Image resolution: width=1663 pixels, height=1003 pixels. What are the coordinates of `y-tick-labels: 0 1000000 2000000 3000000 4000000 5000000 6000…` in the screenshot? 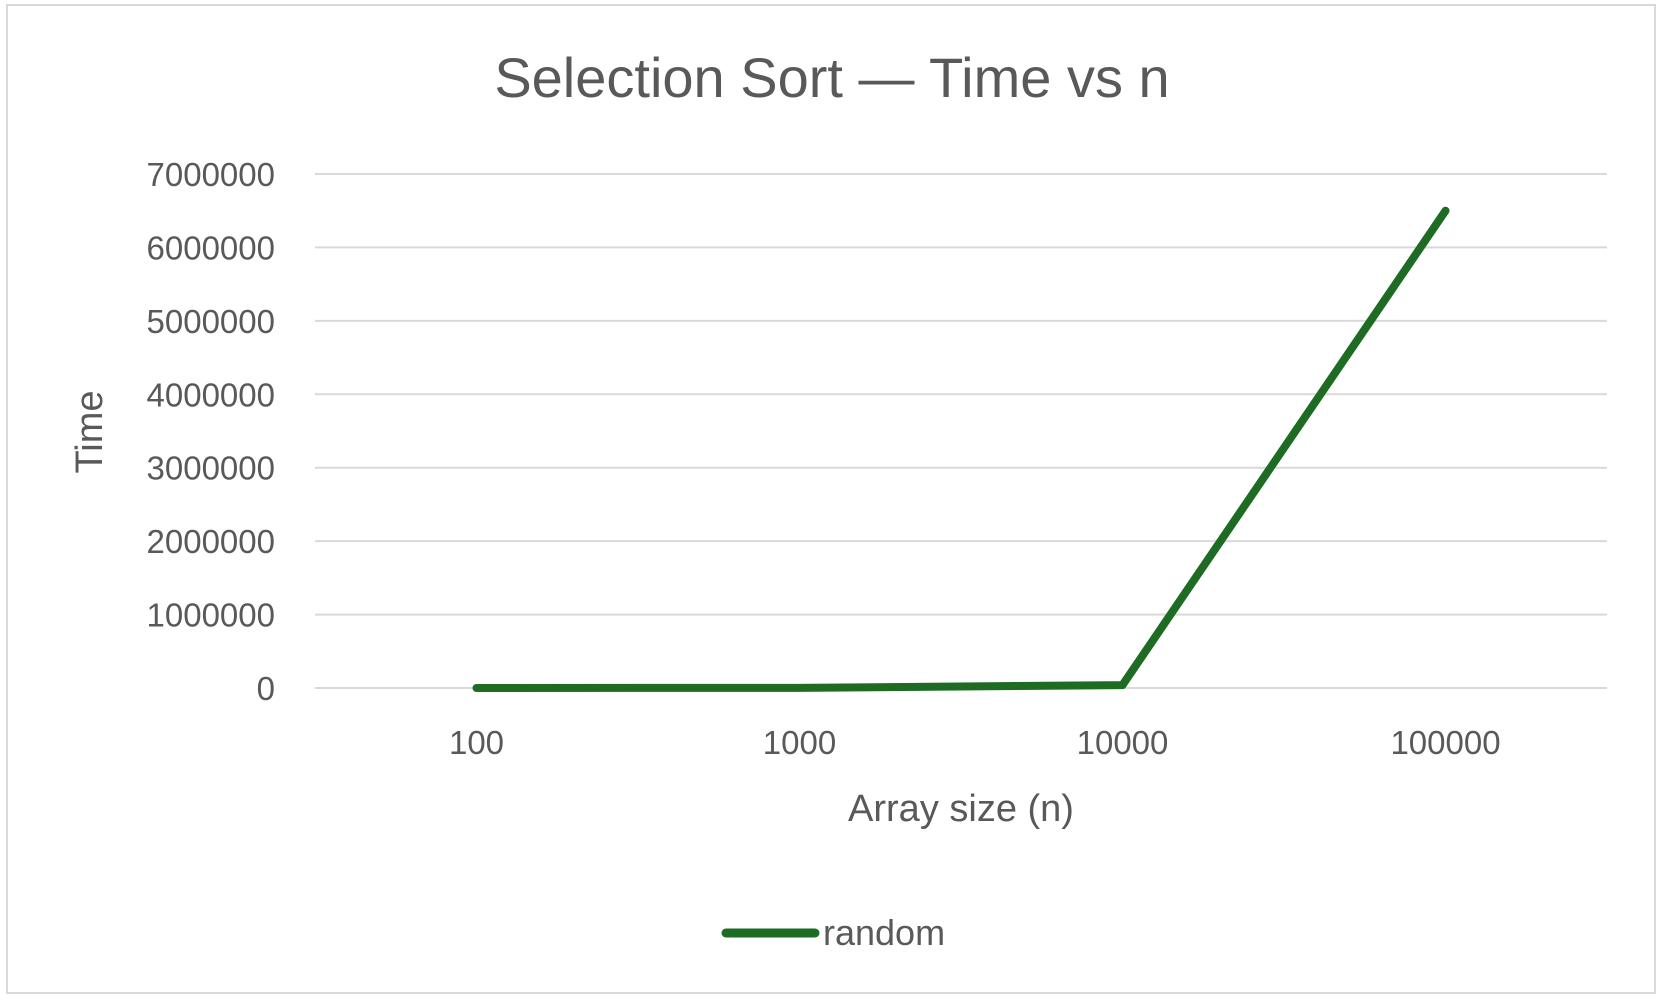 It's located at (211, 431).